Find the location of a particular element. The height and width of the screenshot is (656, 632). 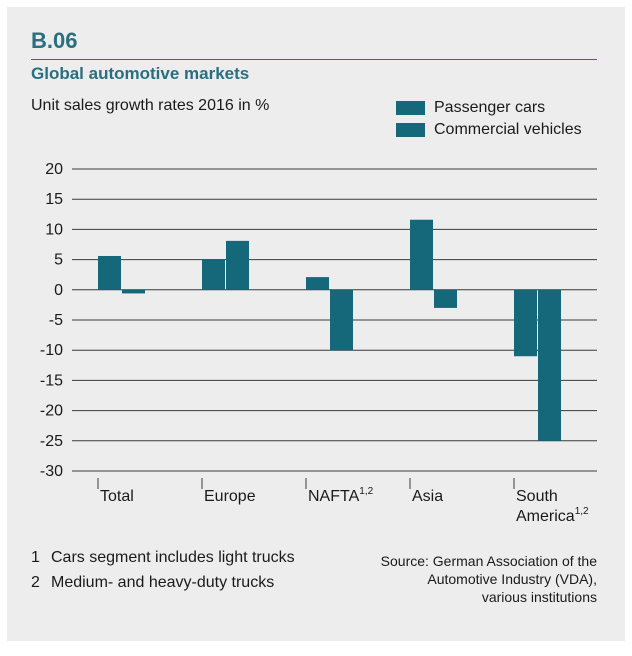

footnote-number: 2 is located at coordinates (35, 582).